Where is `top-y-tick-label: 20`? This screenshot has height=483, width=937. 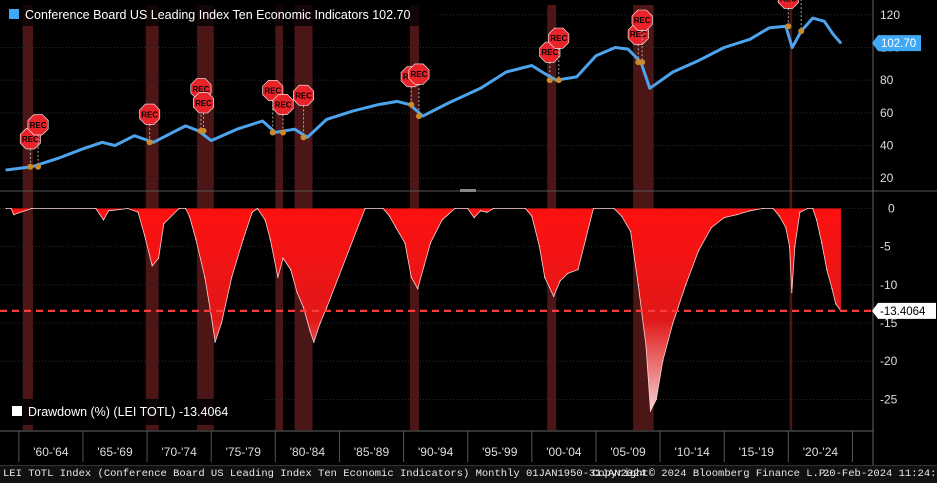 top-y-tick-label: 20 is located at coordinates (887, 178).